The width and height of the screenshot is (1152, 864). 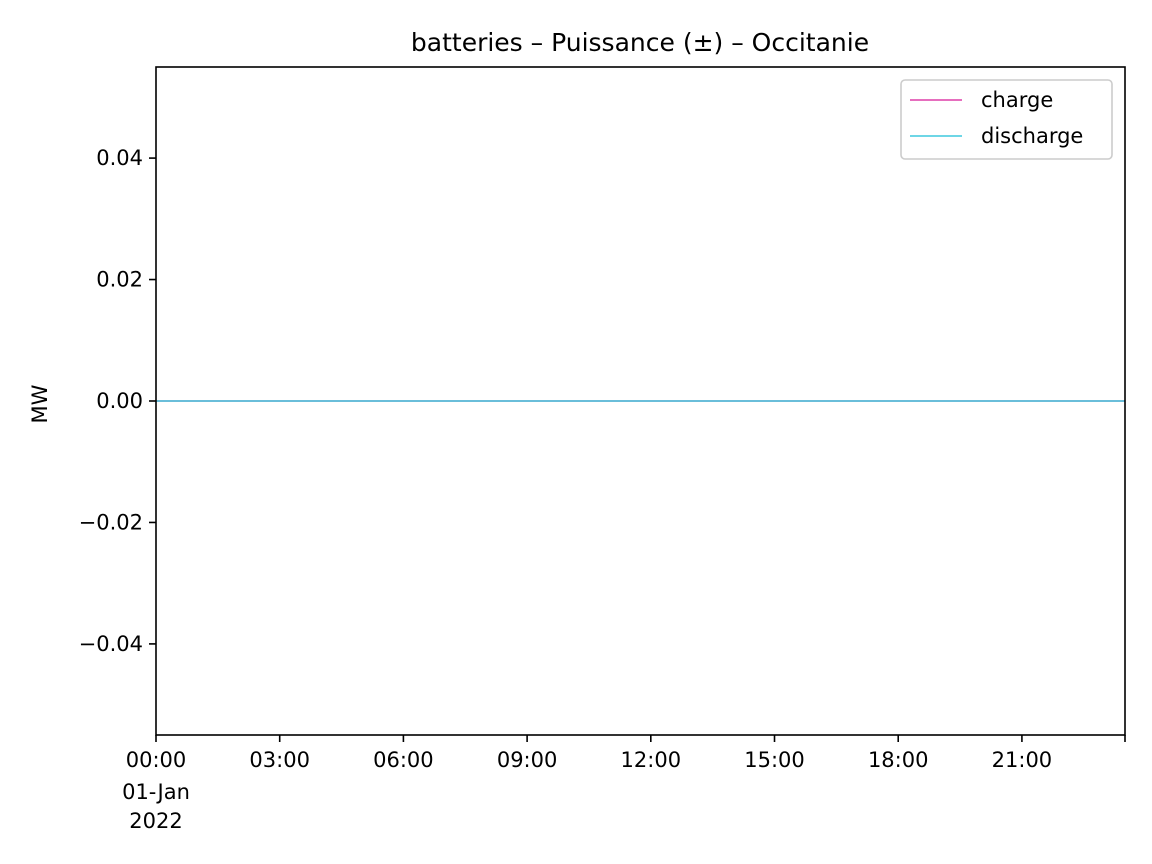 What do you see at coordinates (403, 760) in the screenshot?
I see `x-tick-label: 06:00` at bounding box center [403, 760].